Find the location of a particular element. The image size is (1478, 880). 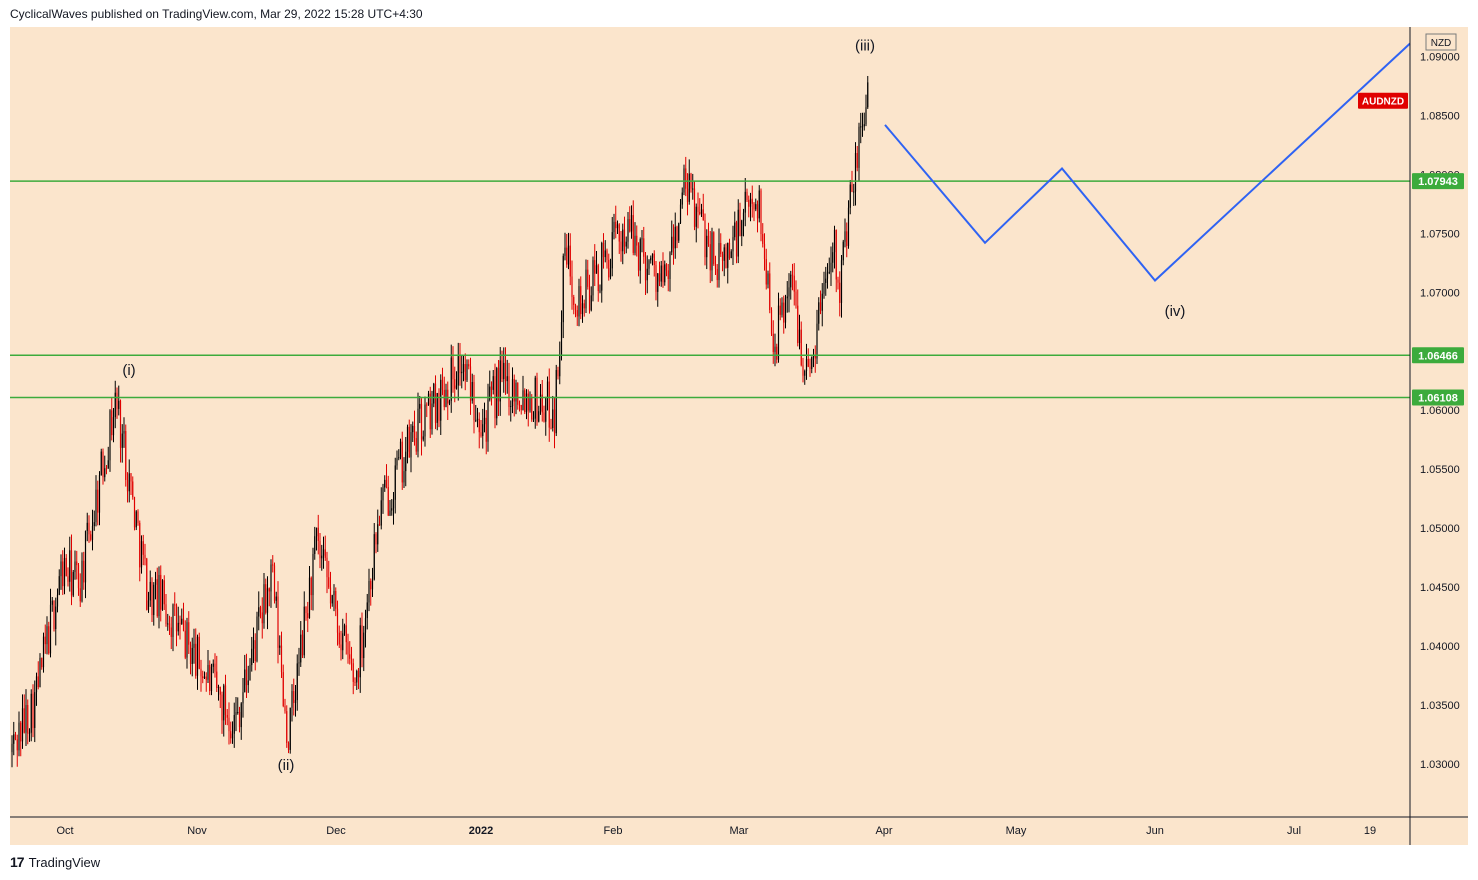

x-tick-label: Apr is located at coordinates (883, 831).